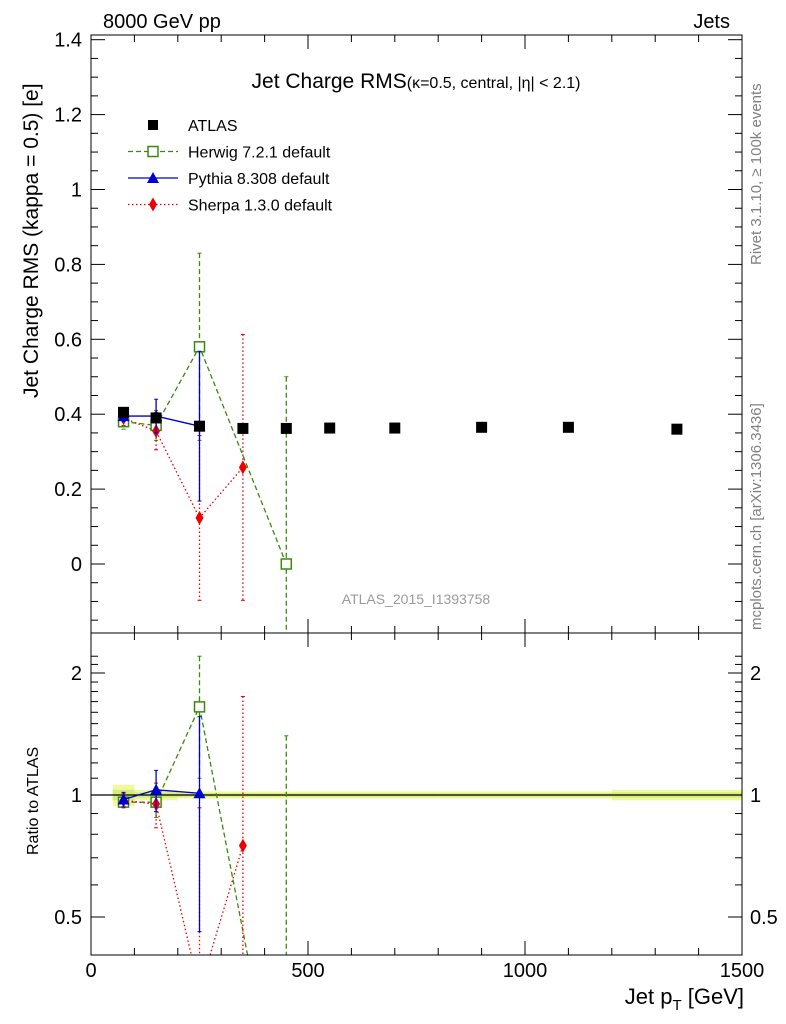 This screenshot has height=1024, width=786. What do you see at coordinates (242, 845) in the screenshot?
I see `sherpa-ratio-point` at bounding box center [242, 845].